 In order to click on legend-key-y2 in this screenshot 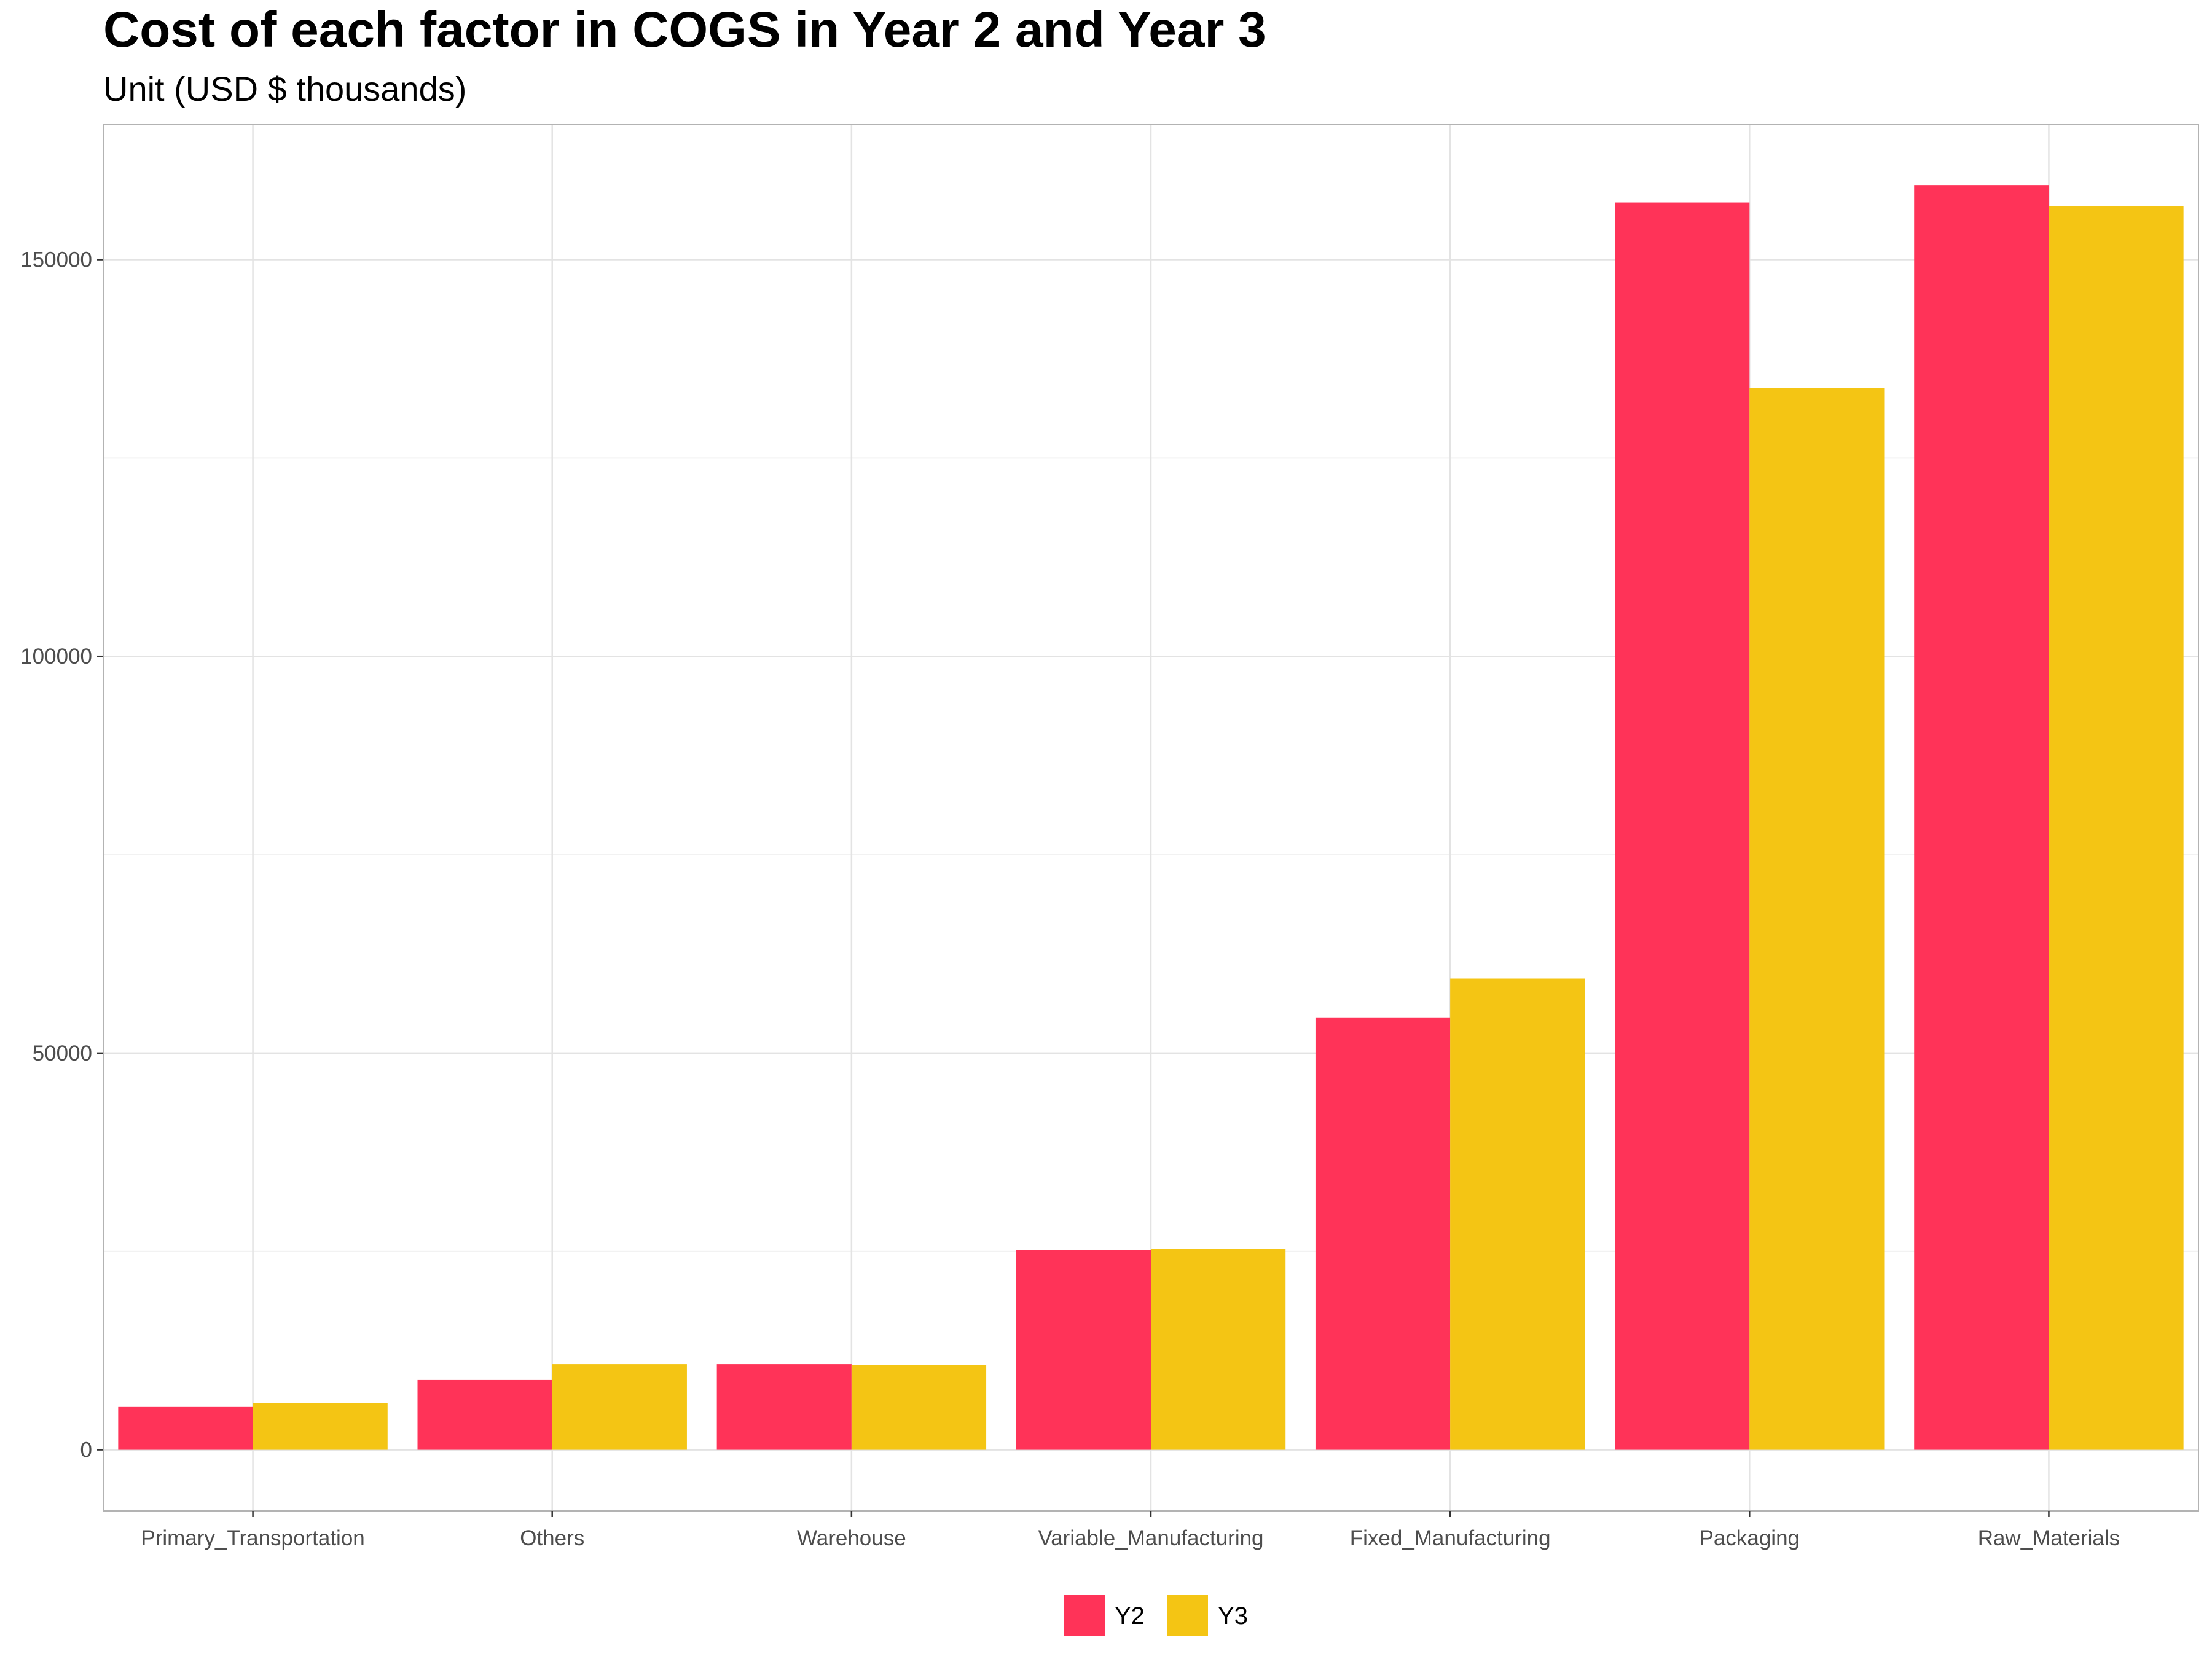, I will do `click(1084, 1615)`.